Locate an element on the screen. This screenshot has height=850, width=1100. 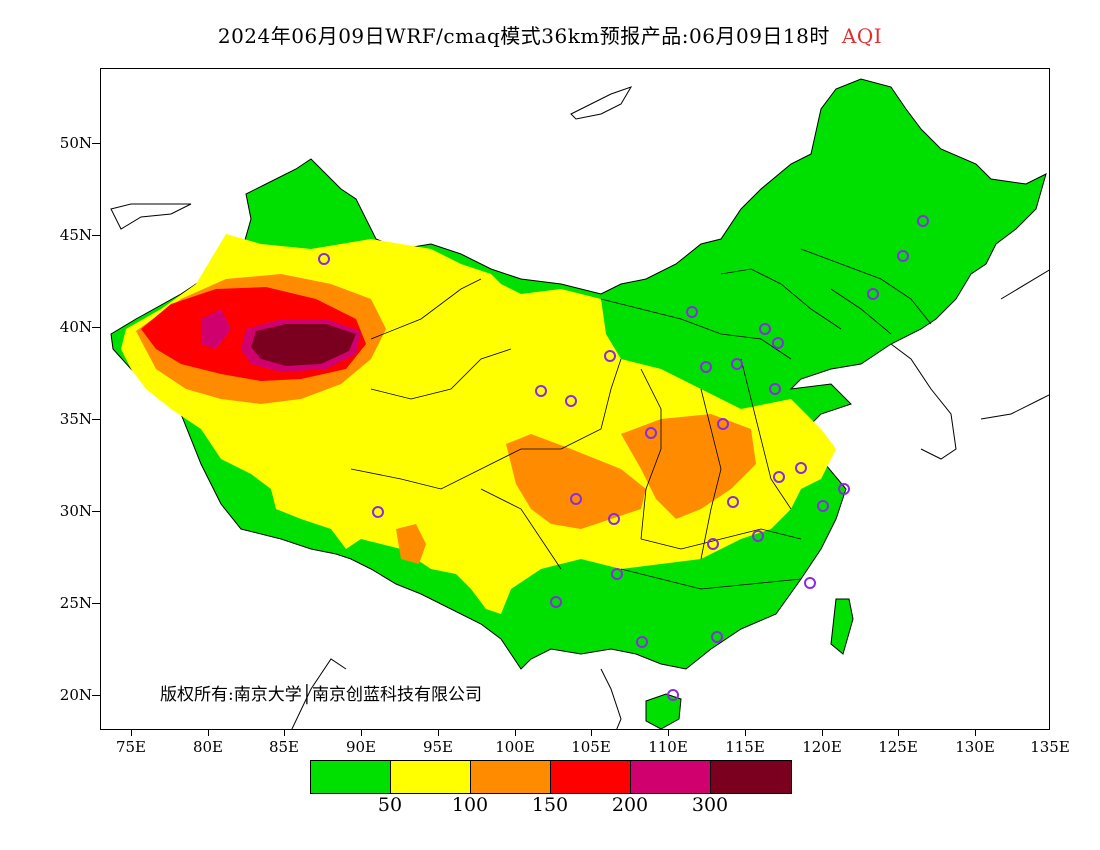
aqi-zone-150-small is located at coordinates (411, 544).